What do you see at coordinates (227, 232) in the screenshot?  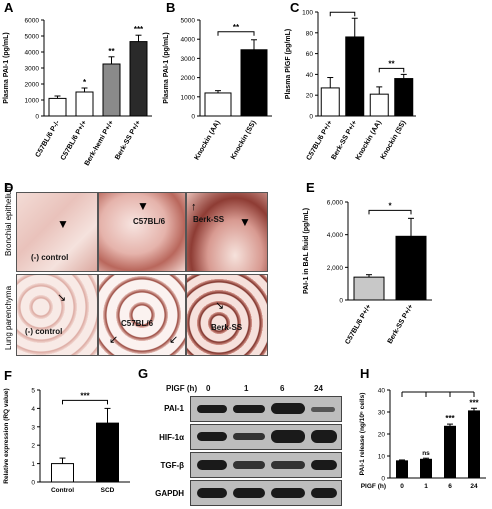 I see `micrograph-bronchial-berk: Berk-SS ▼ ↑` at bounding box center [227, 232].